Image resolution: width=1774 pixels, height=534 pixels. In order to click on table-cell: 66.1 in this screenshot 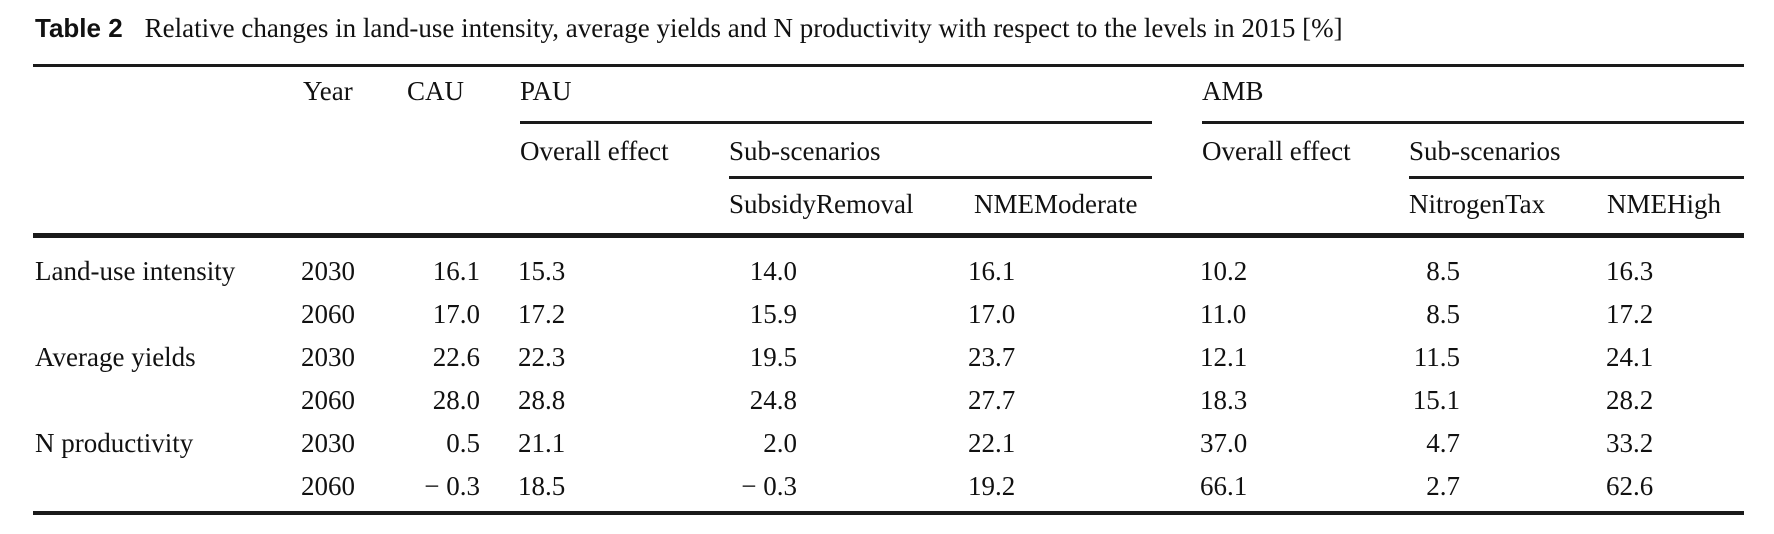, I will do `click(1224, 486)`.